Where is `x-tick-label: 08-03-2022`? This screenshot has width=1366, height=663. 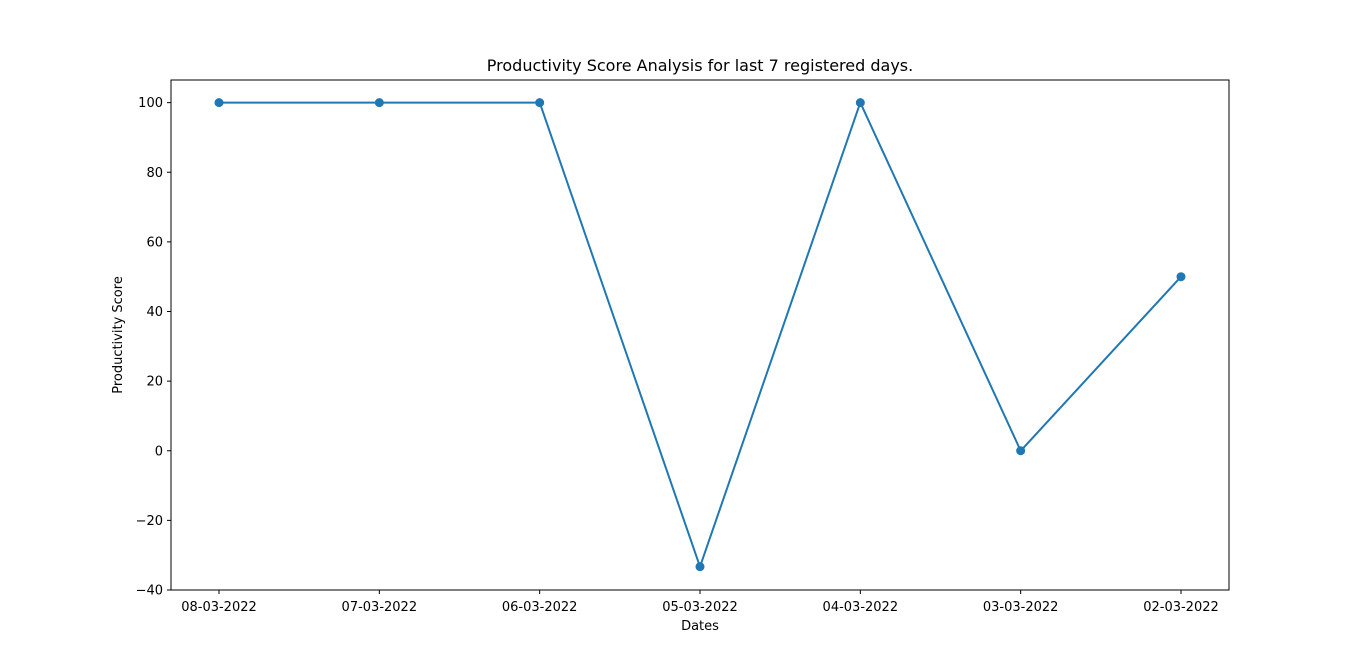 x-tick-label: 08-03-2022 is located at coordinates (219, 607).